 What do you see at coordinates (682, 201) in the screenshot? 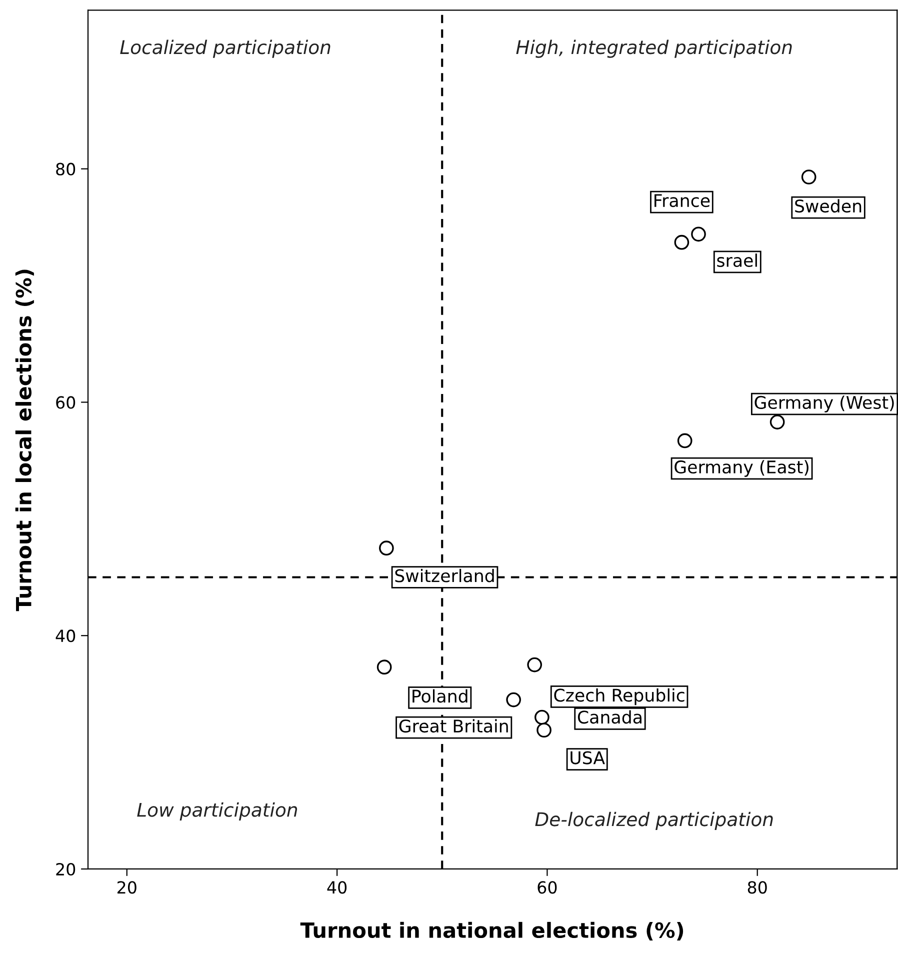
I see `data-label: France` at bounding box center [682, 201].